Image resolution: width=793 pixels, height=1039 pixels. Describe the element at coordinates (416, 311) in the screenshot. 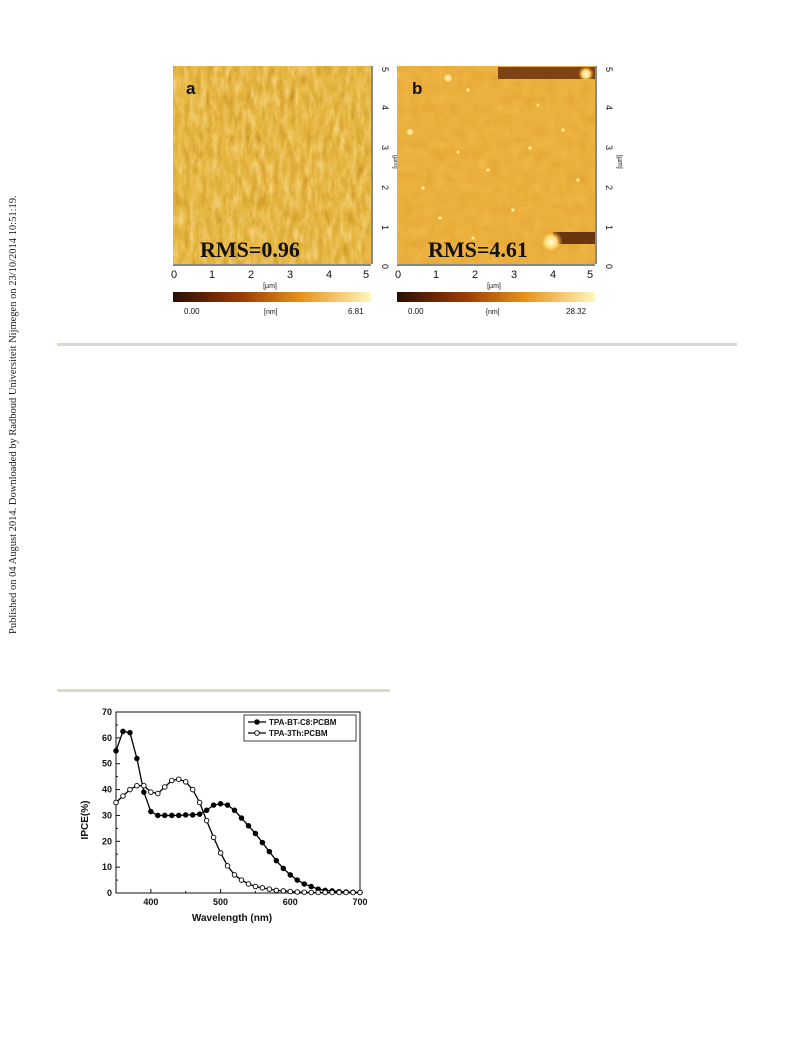

I see `panel-b-scale-min: 0.00` at that location.